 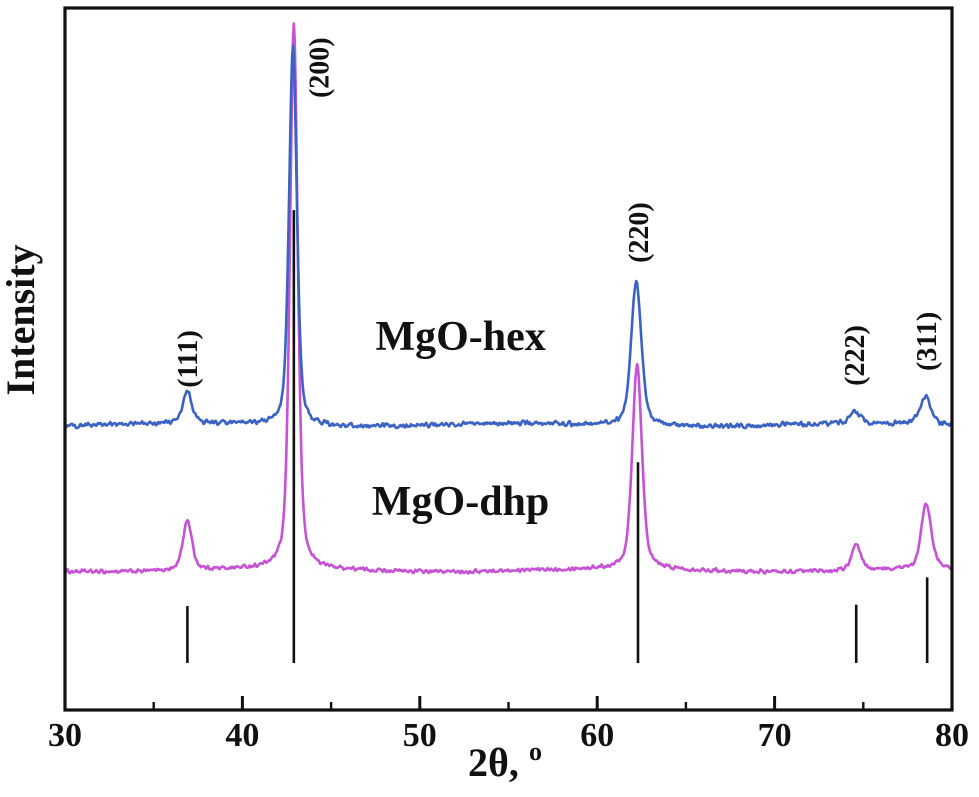 What do you see at coordinates (188, 359) in the screenshot?
I see `peak-label-(111): (111)` at bounding box center [188, 359].